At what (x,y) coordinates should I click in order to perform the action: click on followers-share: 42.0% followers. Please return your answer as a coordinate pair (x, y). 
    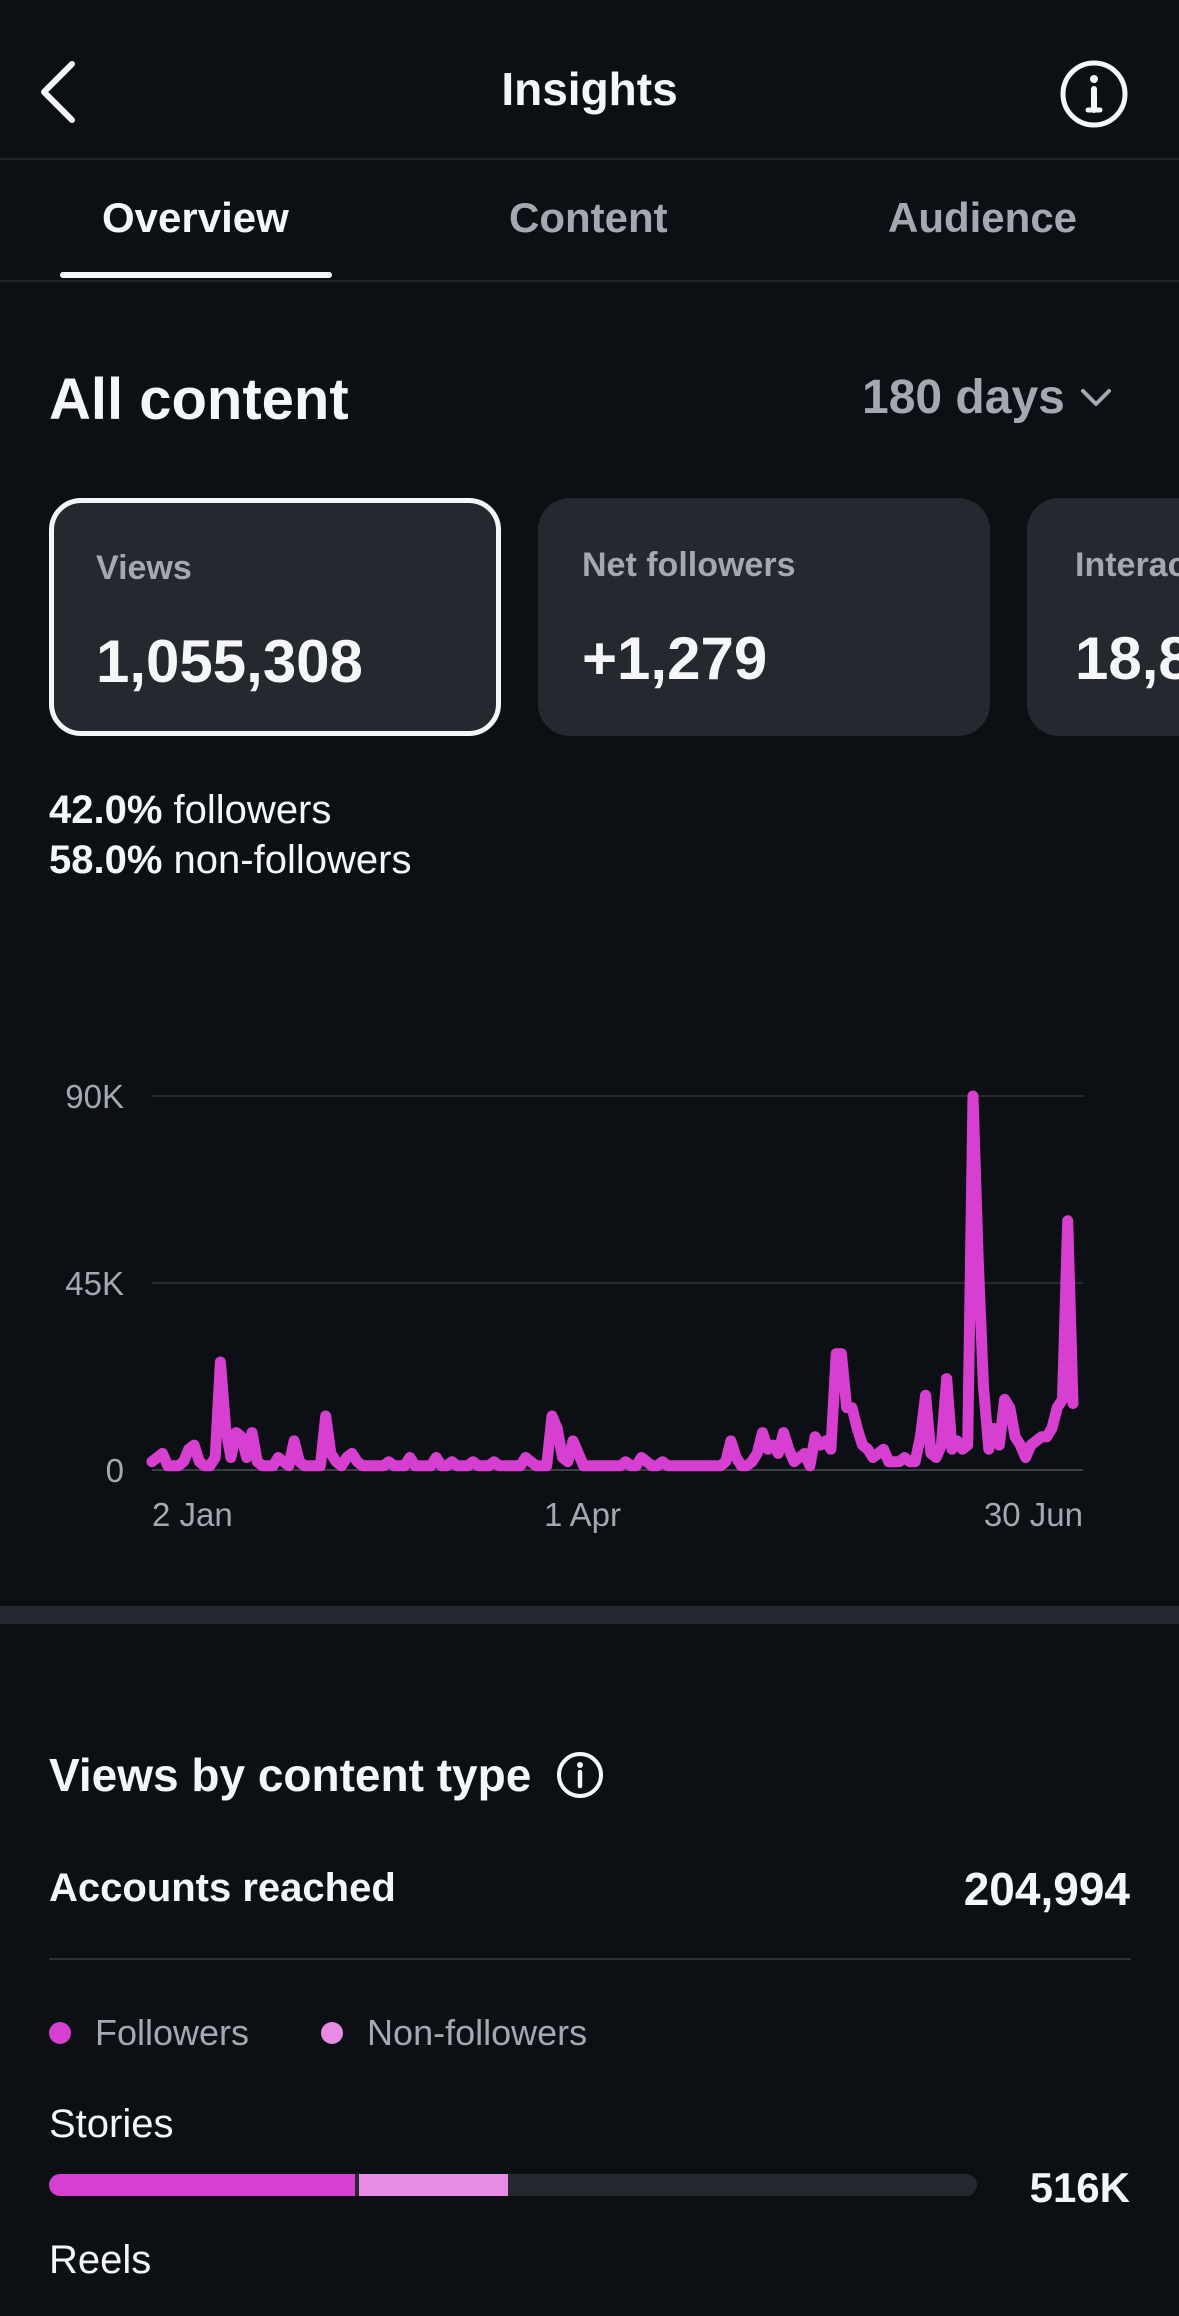
    Looking at the image, I should click on (190, 810).